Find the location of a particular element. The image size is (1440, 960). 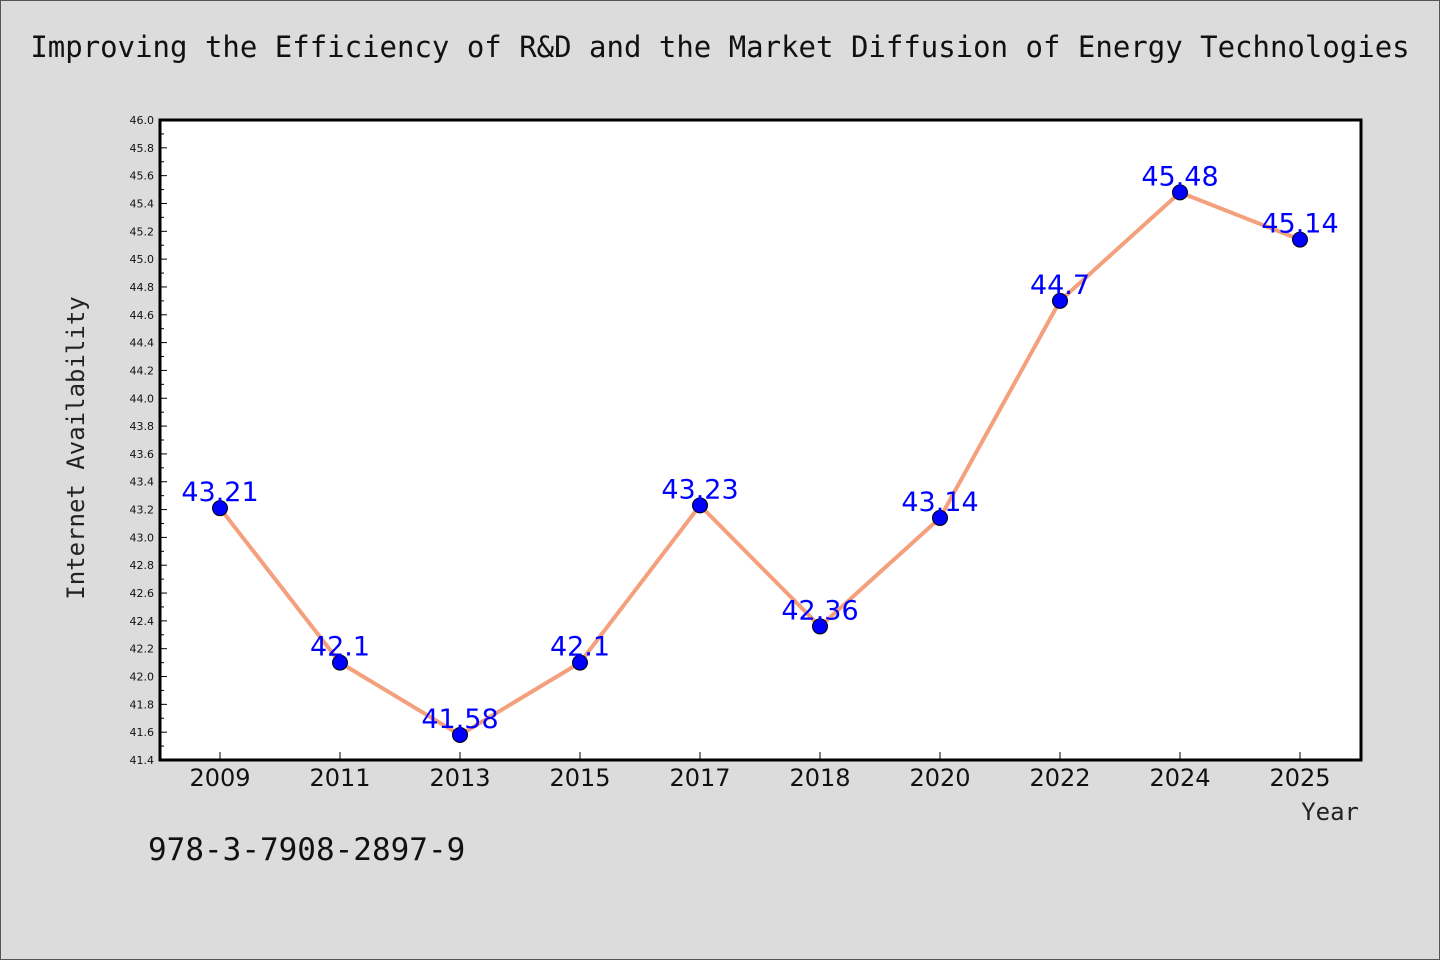

y-tick-label: 41.8 is located at coordinates (142, 704).